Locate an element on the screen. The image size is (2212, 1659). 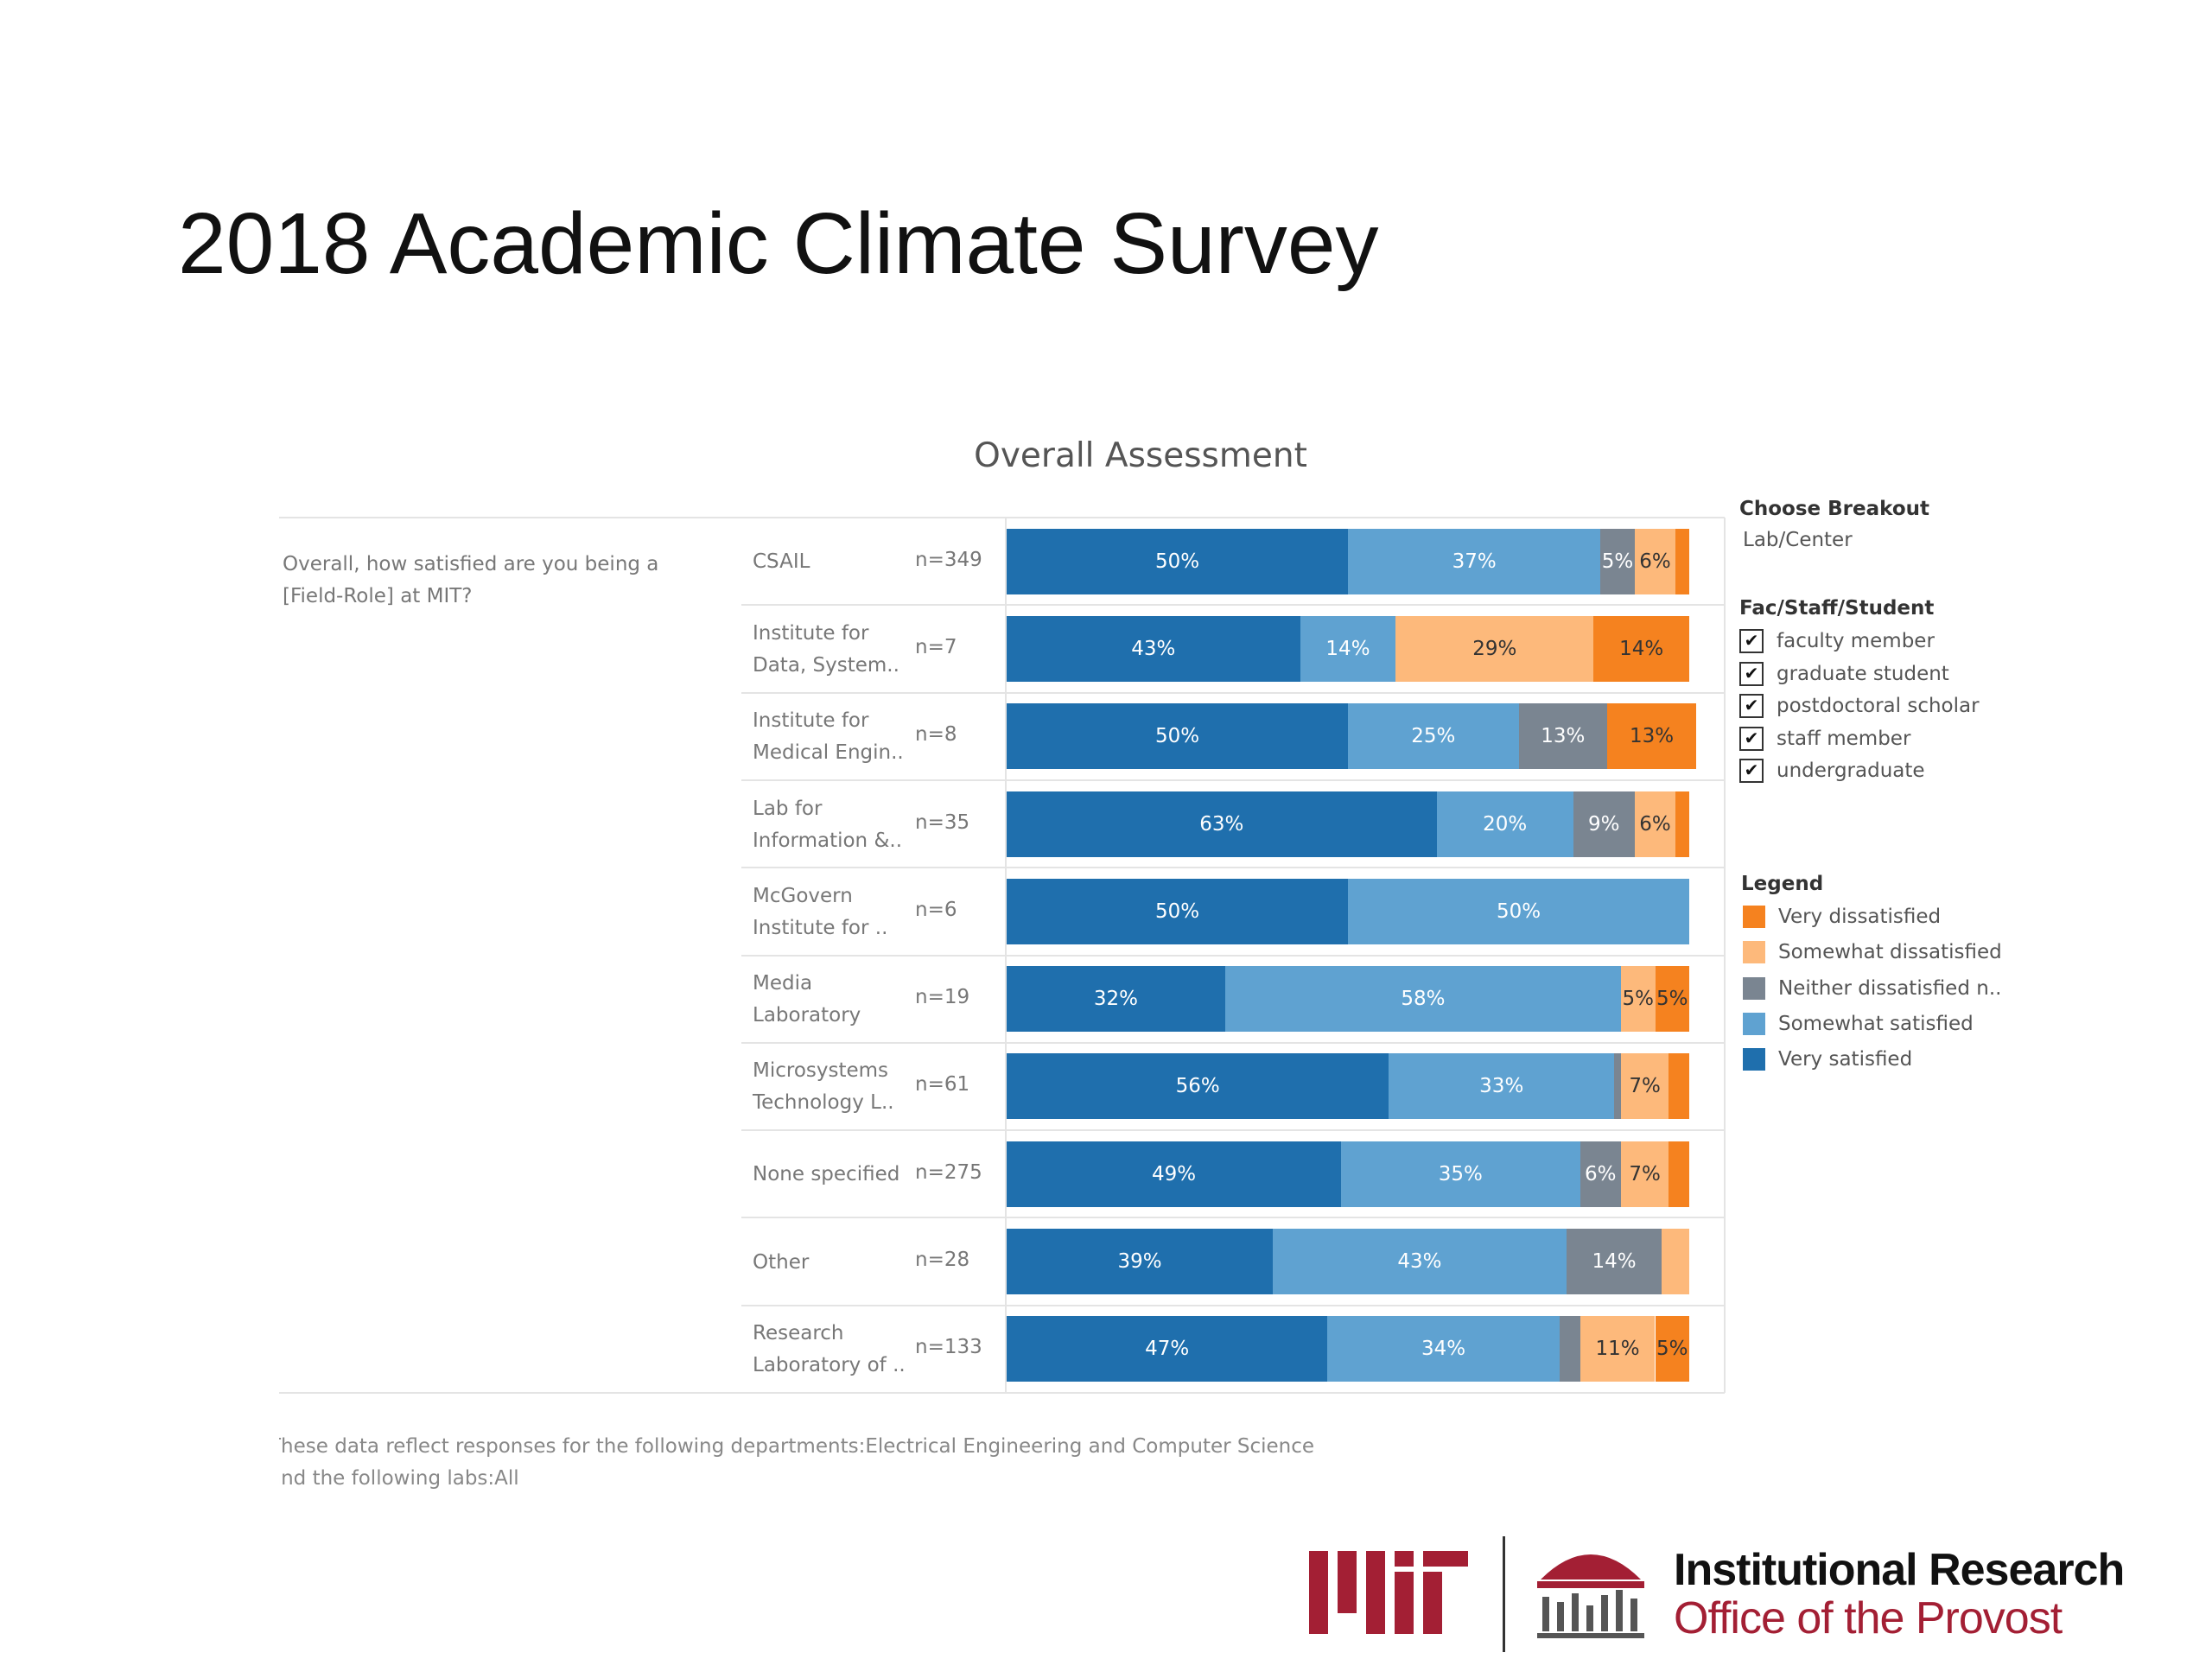
n-label: n=275 is located at coordinates (948, 1172).